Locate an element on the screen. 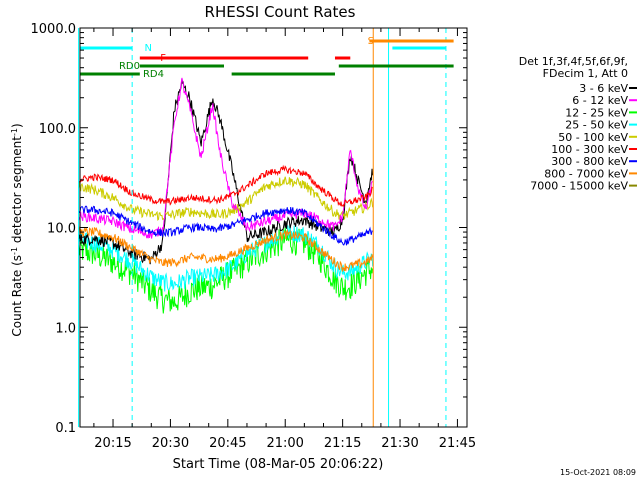 The height and width of the screenshot is (480, 640). y-label-part: ) is located at coordinates (17, 125).